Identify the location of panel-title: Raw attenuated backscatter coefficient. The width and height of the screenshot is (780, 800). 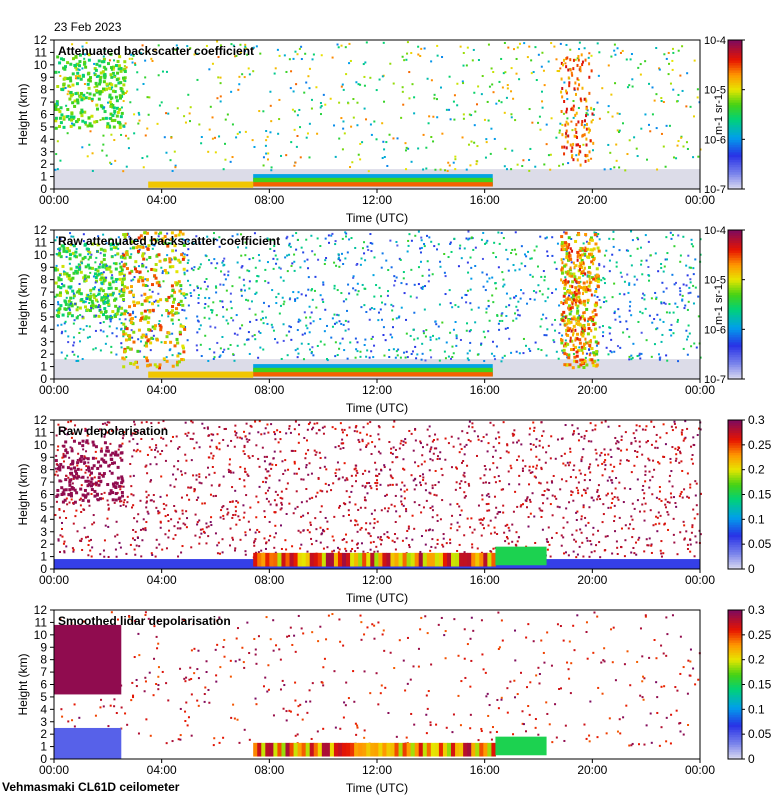
(169, 241).